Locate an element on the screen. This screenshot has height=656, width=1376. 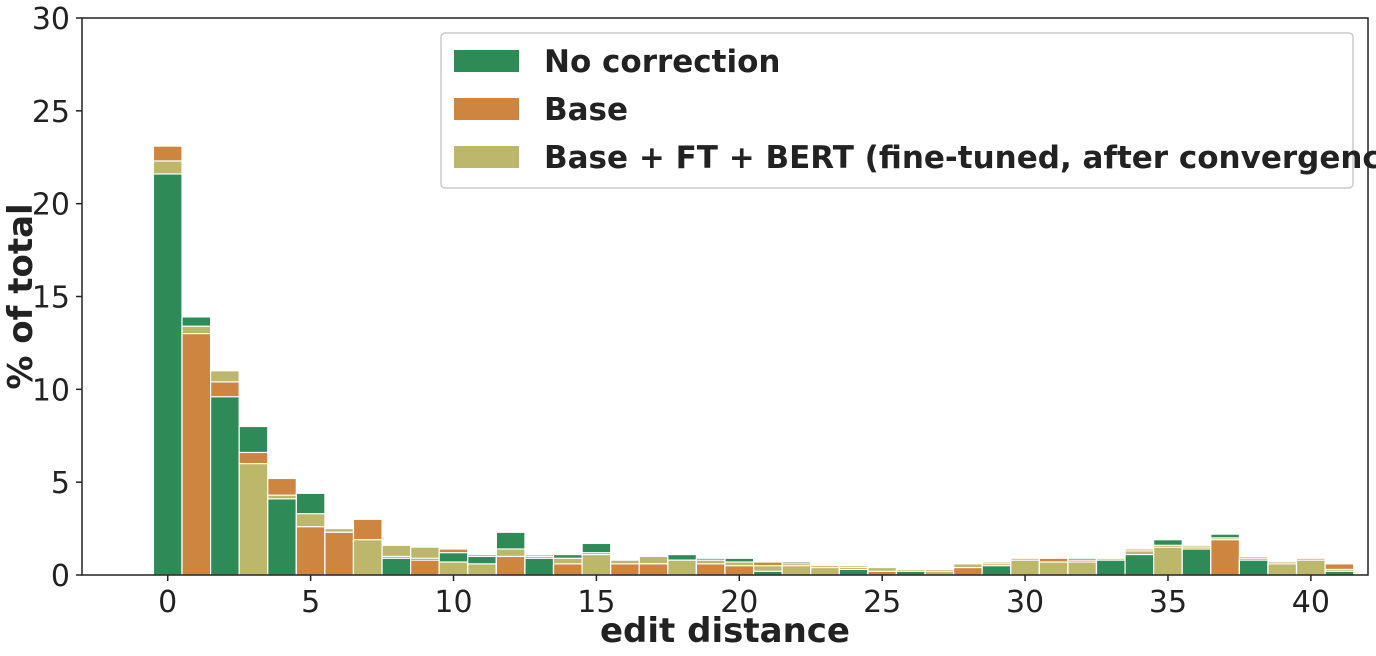
y-tick-label: 5 is located at coordinates (60, 483).